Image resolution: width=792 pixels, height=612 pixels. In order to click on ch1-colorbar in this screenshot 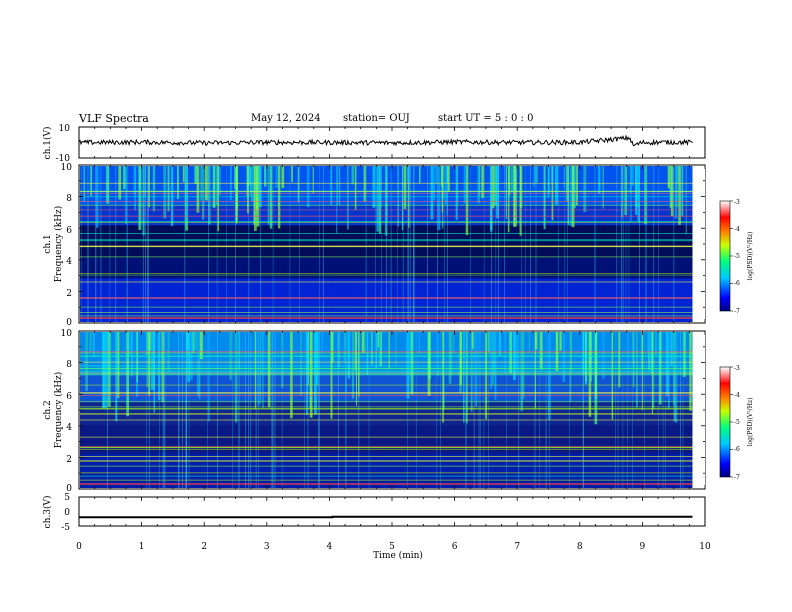, I will do `click(725, 256)`.